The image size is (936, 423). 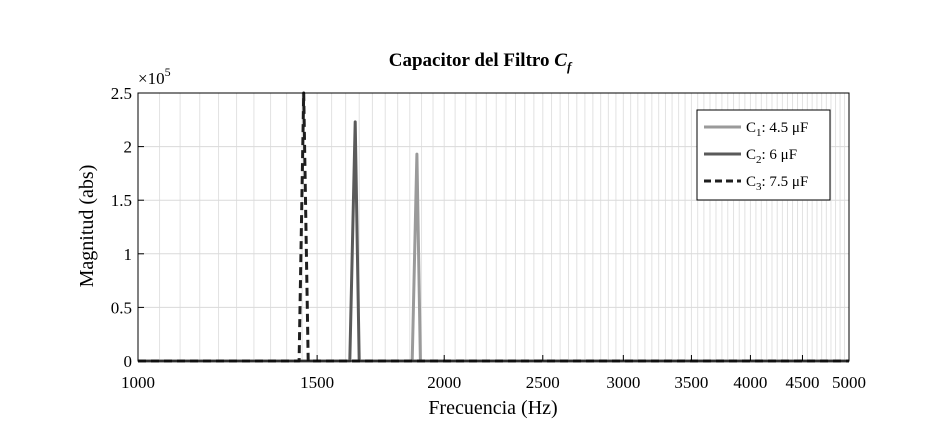 What do you see at coordinates (121, 307) in the screenshot?
I see `y-tick-label: 0.5` at bounding box center [121, 307].